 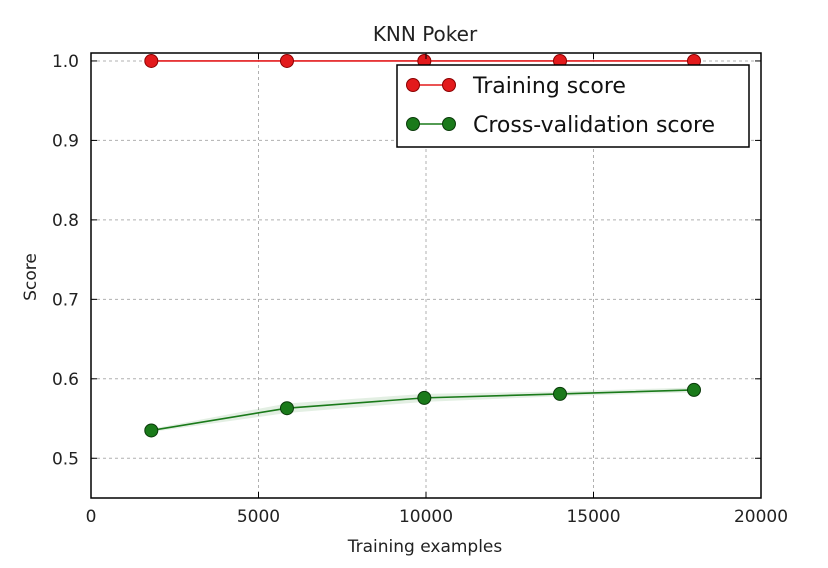 I want to click on y-tick-label: 1.0, so click(x=65, y=62).